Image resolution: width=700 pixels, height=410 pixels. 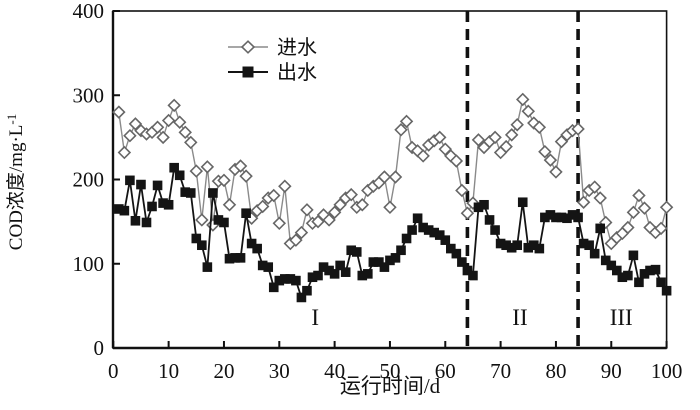 I want to click on y-tick-label: 300, so click(x=89, y=95).